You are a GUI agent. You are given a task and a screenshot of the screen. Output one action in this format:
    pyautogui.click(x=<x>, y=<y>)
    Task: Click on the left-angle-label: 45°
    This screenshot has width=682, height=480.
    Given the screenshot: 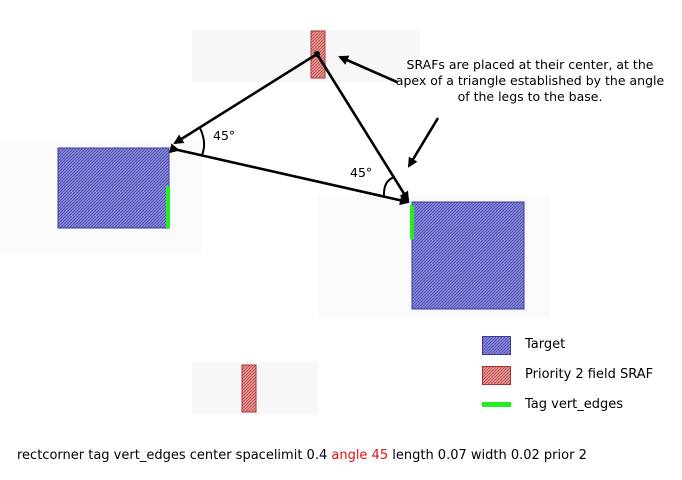 What is the action you would take?
    pyautogui.click(x=224, y=135)
    